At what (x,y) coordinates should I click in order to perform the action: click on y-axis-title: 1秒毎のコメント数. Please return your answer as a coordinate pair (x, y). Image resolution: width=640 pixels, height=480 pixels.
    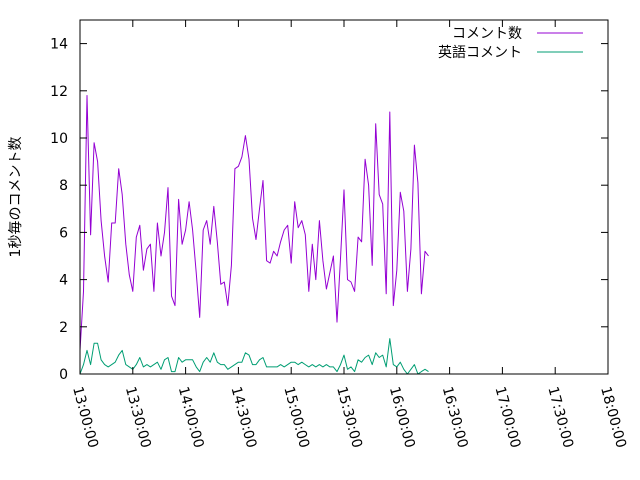
    Looking at the image, I should click on (16, 197).